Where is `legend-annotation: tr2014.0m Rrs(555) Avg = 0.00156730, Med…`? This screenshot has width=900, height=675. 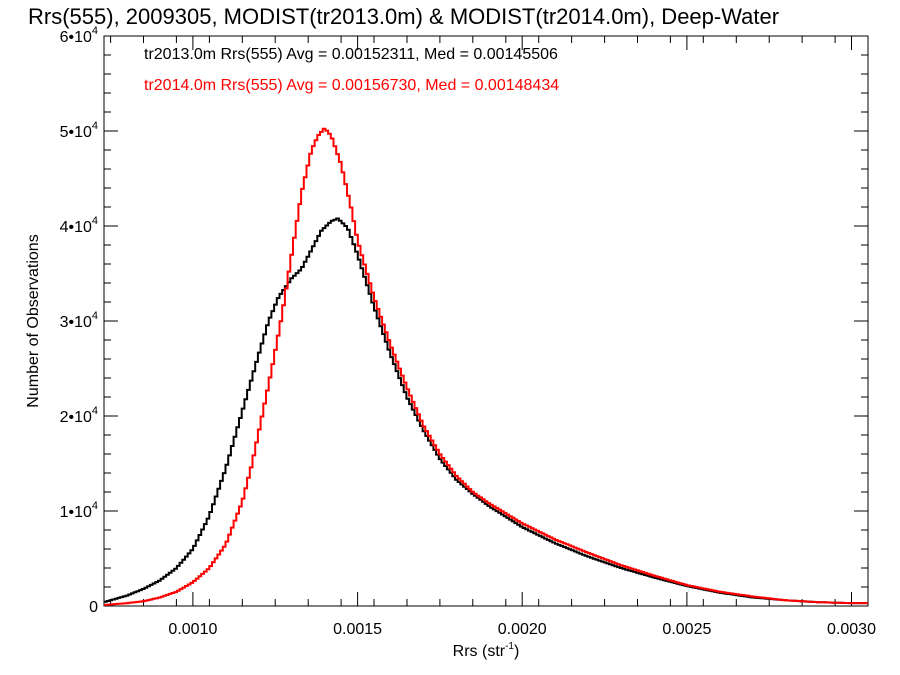 legend-annotation: tr2014.0m Rrs(555) Avg = 0.00156730, Med… is located at coordinates (351, 85).